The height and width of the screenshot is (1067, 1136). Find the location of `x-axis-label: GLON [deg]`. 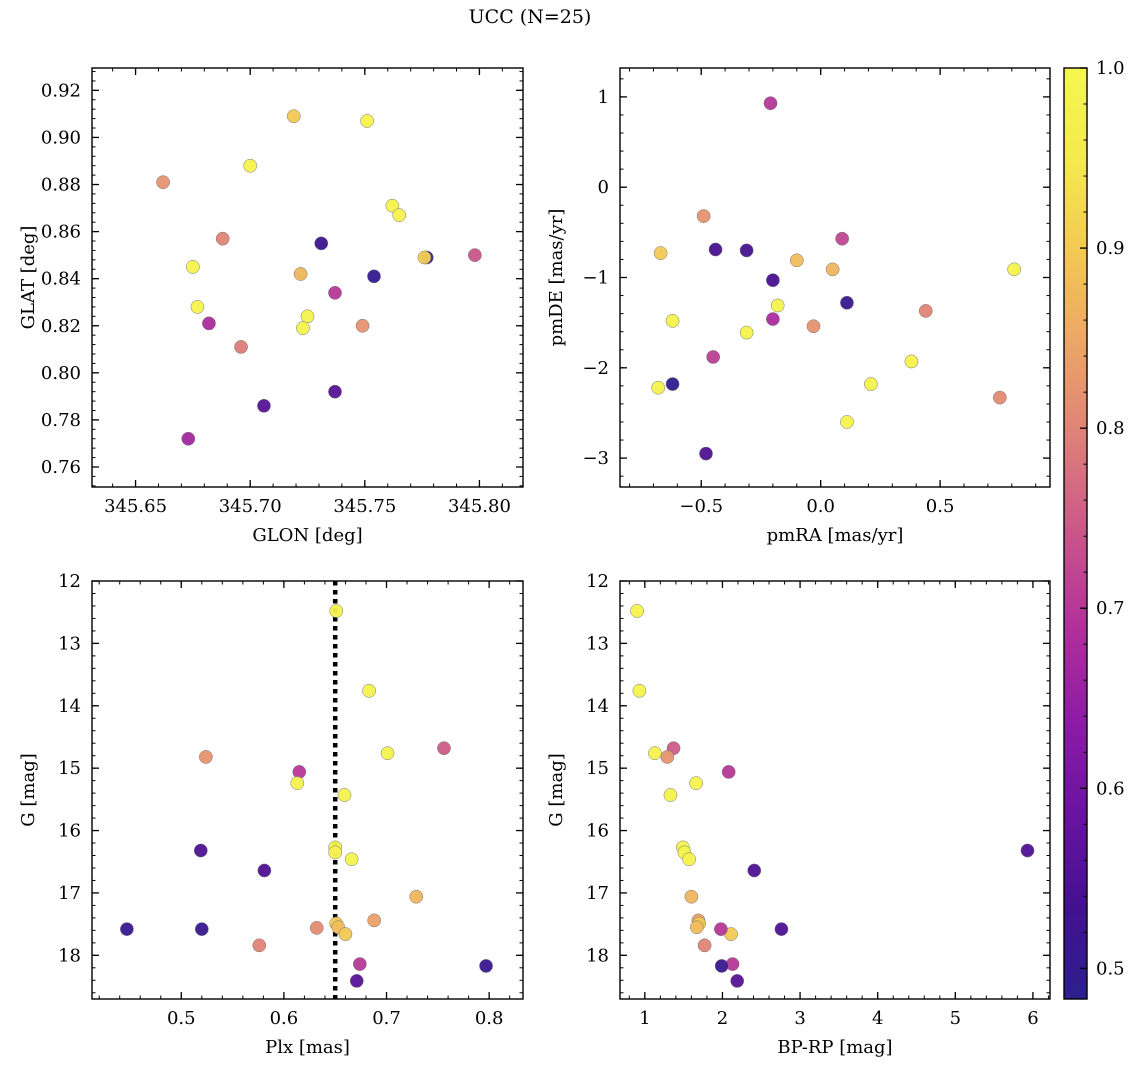

x-axis-label: GLON [deg] is located at coordinates (307, 535).